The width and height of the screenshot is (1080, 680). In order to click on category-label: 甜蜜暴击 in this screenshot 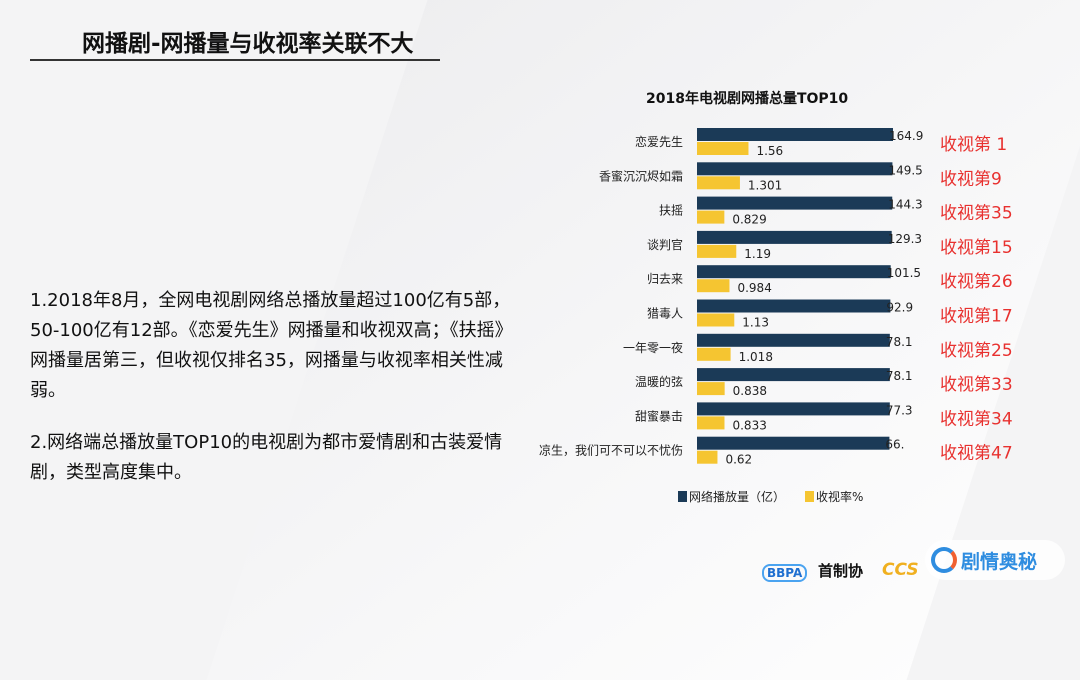, I will do `click(659, 415)`.